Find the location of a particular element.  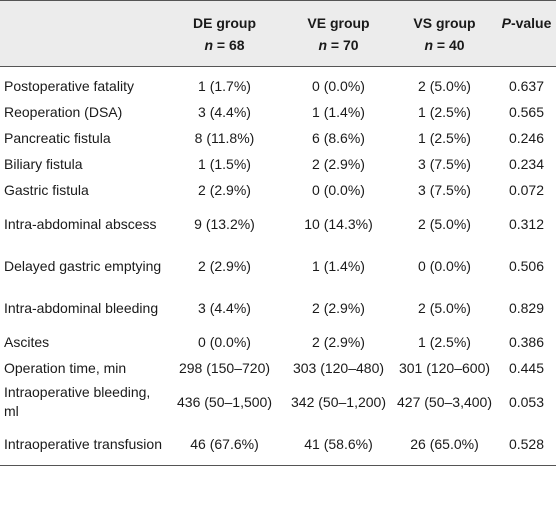

header-pvalue-rest: -value is located at coordinates (531, 23).